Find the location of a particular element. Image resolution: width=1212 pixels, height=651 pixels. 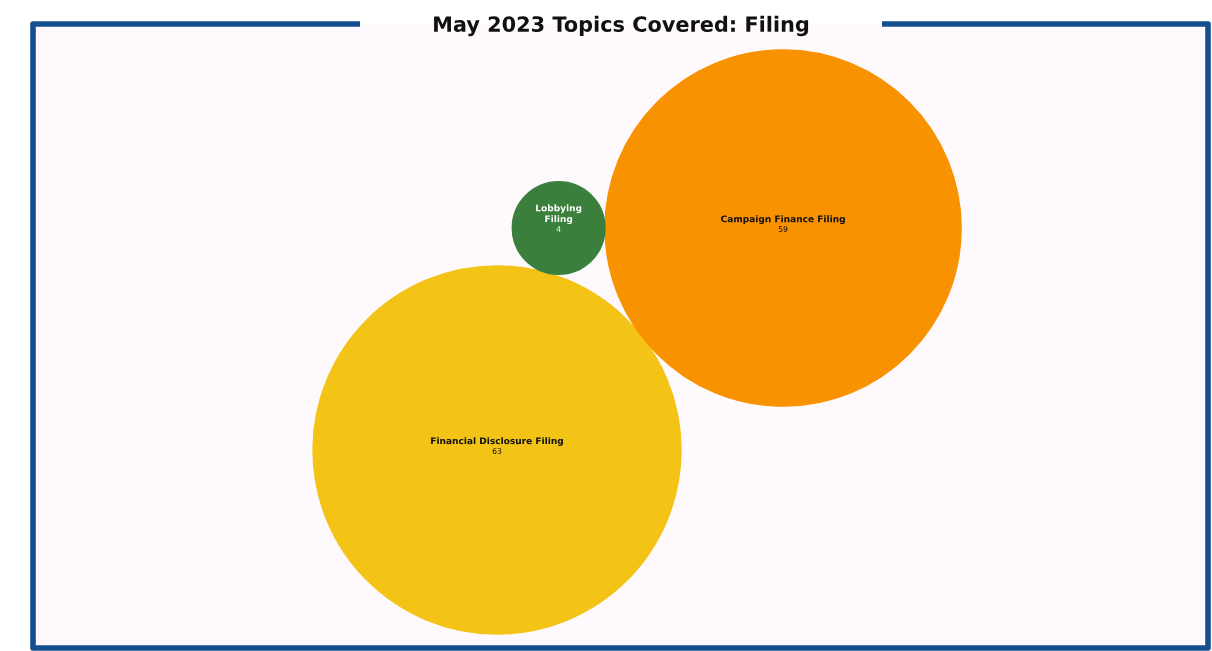

category-label: Financial Disclosure Filing is located at coordinates (497, 441).